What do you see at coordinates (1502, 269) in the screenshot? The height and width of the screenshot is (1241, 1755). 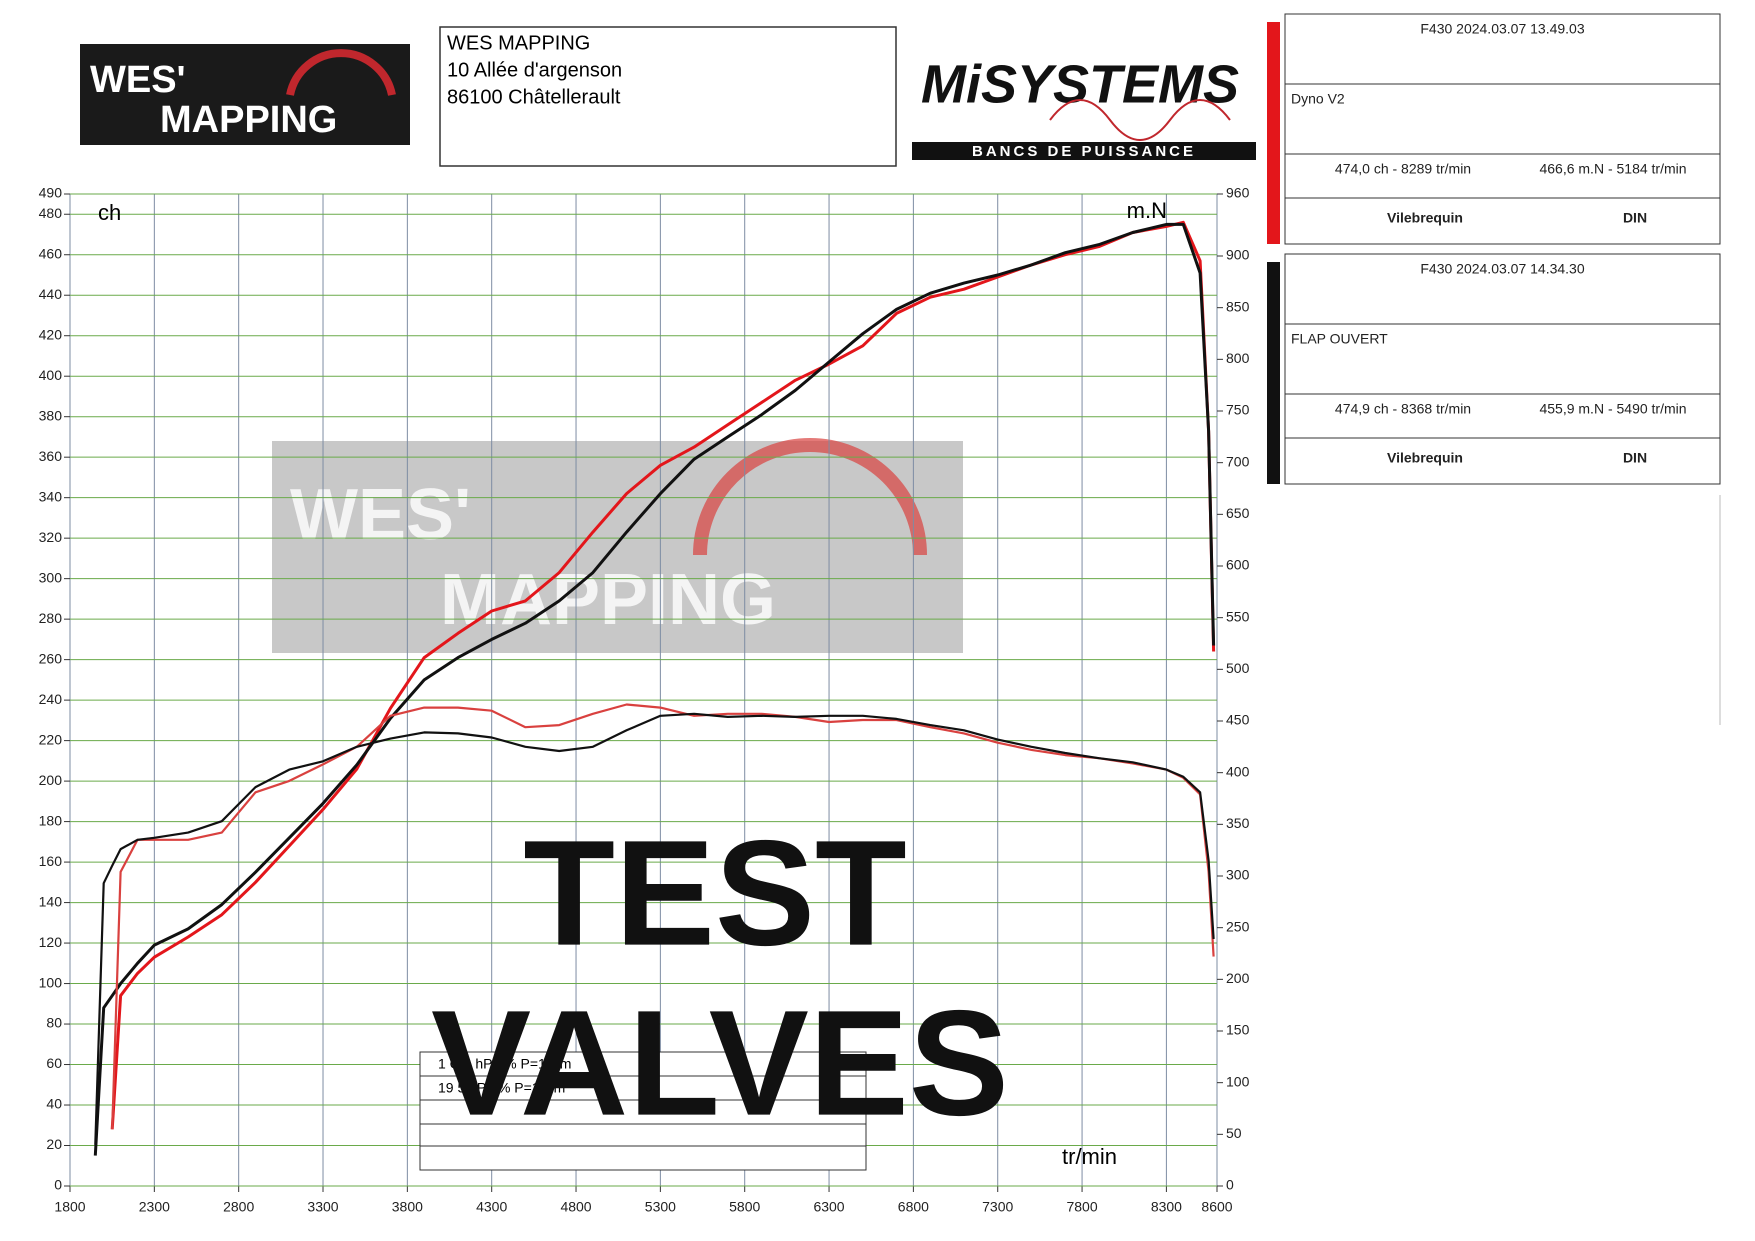 I see `panel-header: F430 2024.03.07 14.34.30` at bounding box center [1502, 269].